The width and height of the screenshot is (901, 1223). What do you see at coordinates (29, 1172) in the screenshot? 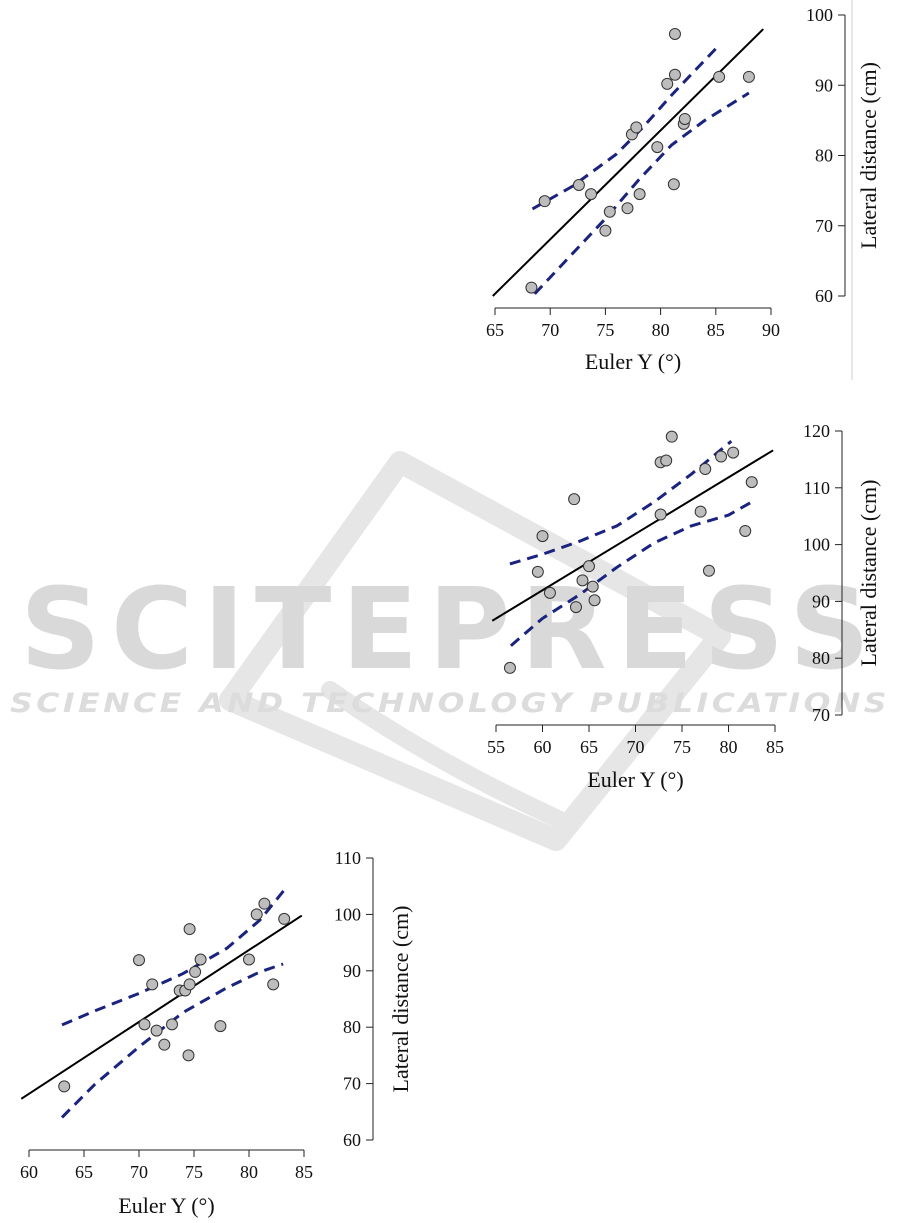
I see `x-tick-label: 60` at bounding box center [29, 1172].